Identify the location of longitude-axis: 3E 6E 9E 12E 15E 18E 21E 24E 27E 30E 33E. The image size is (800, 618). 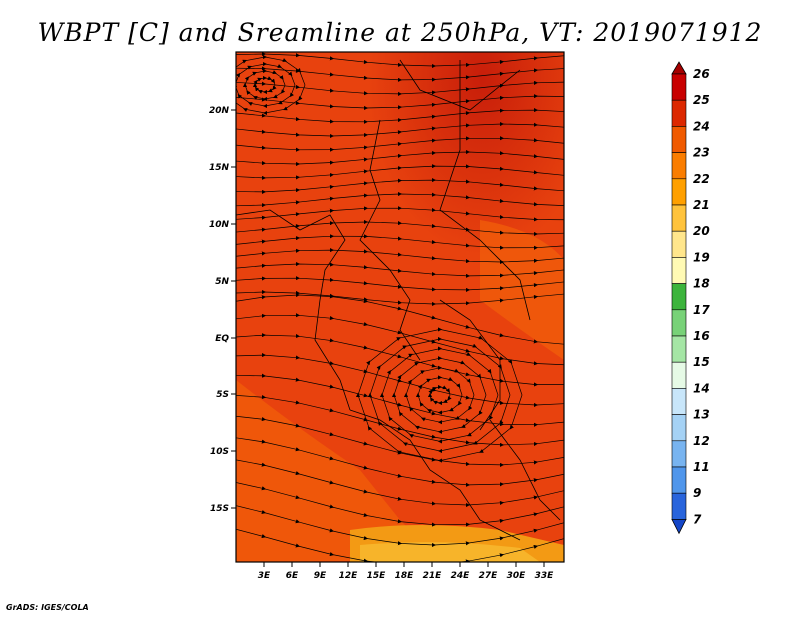
(406, 571).